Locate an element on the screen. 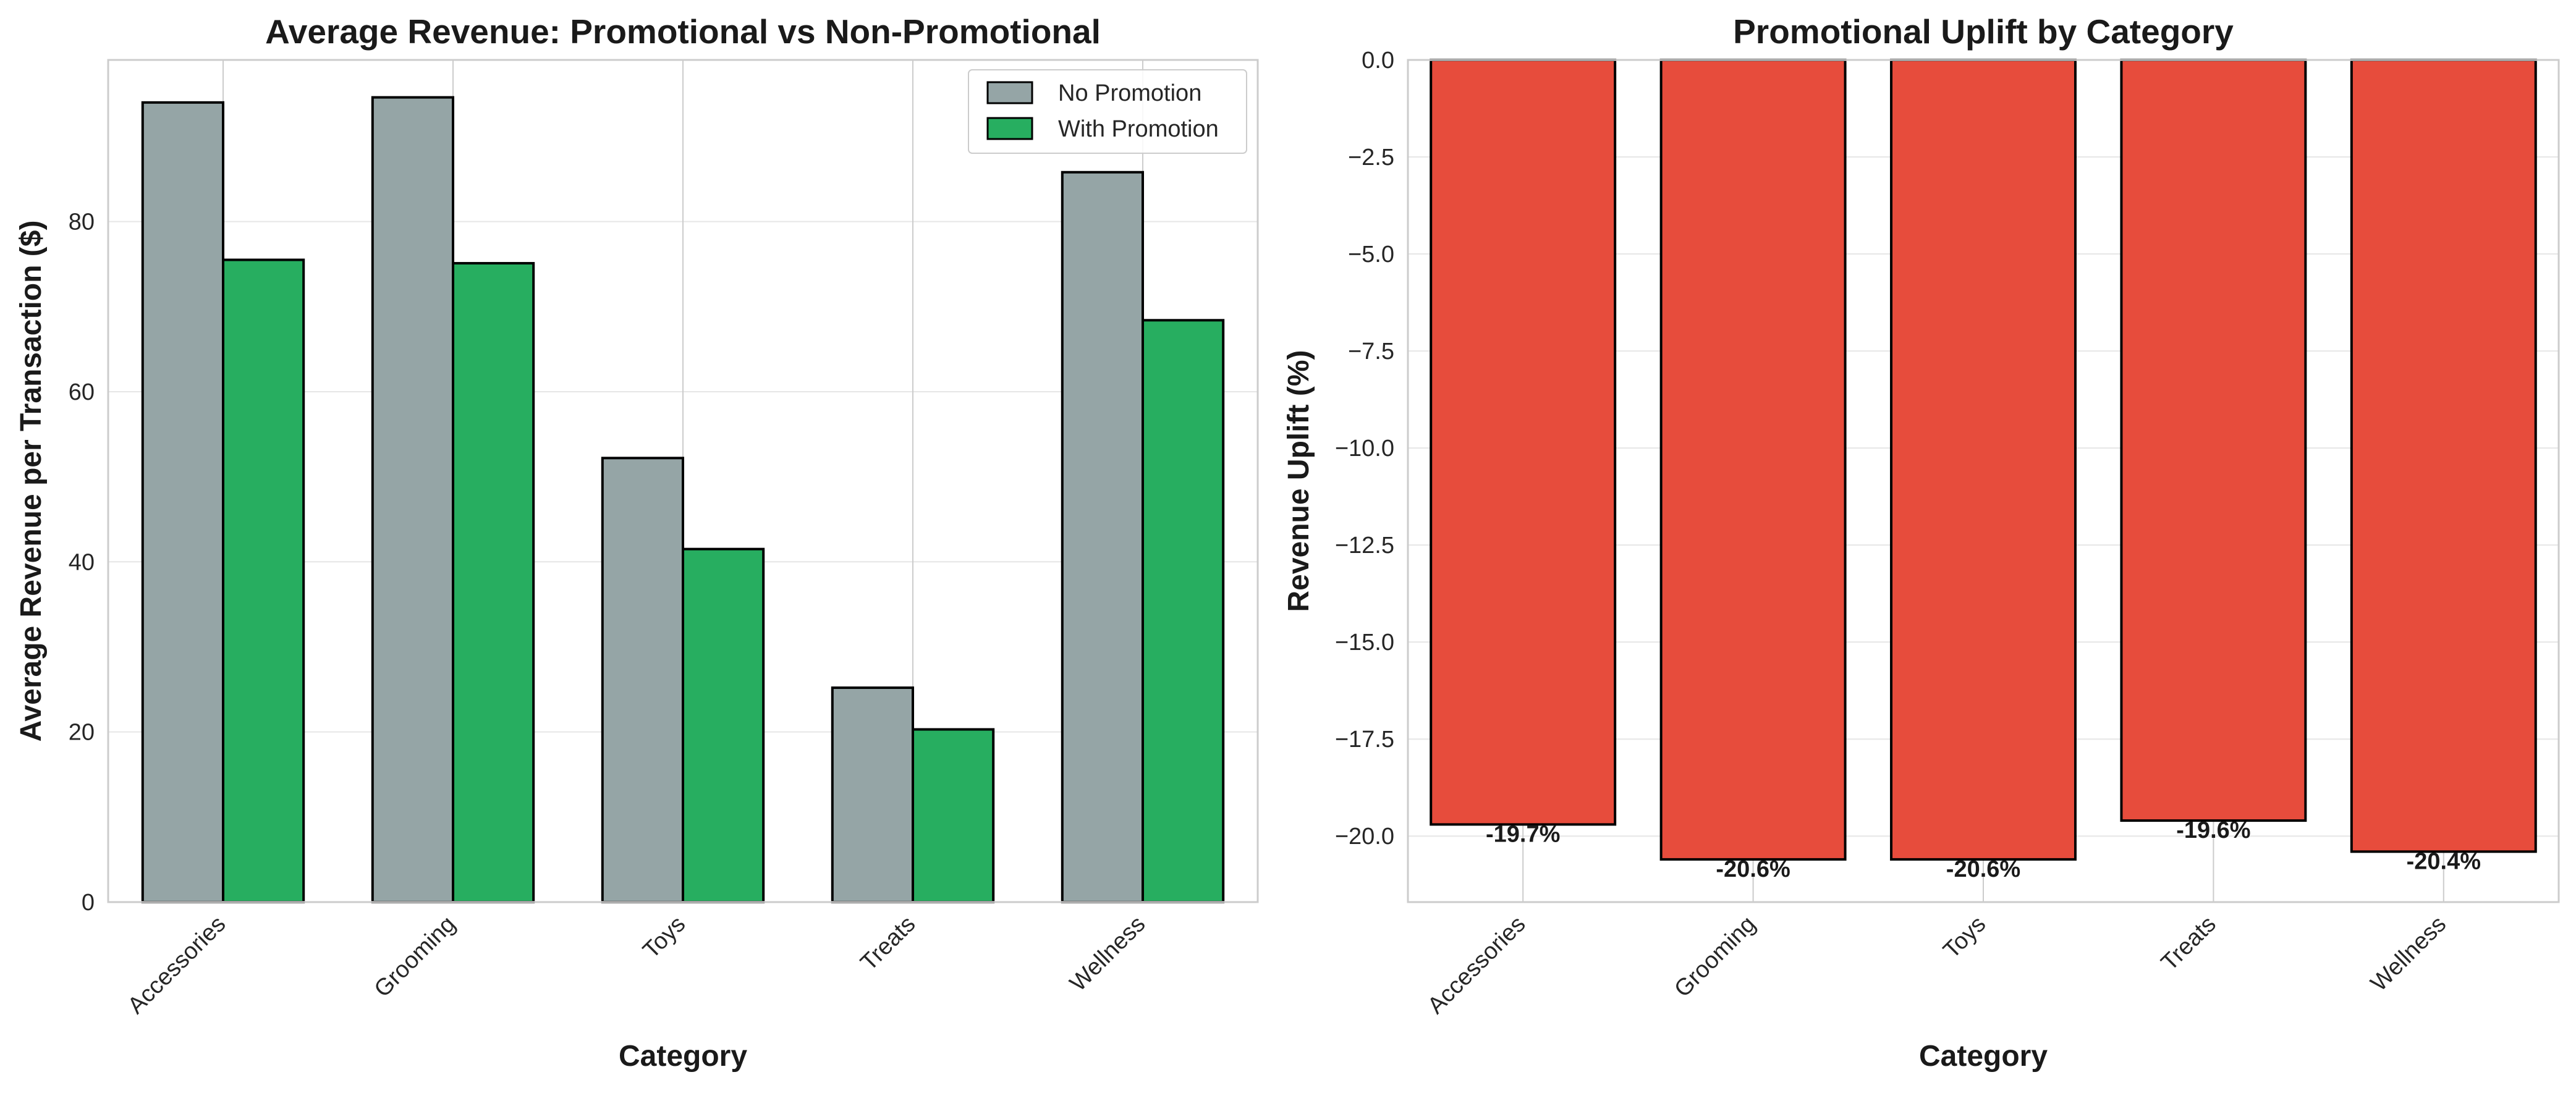  right-x-tick-label-wellness: Wellness is located at coordinates (2408, 954).